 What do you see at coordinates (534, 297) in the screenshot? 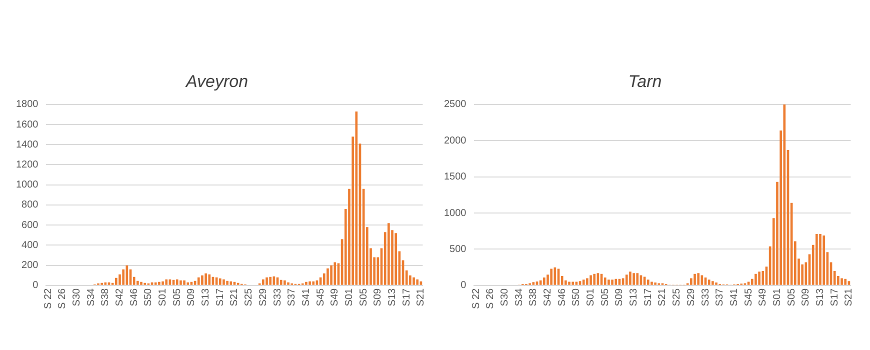
I see `x-tick-label: S38` at bounding box center [534, 297].